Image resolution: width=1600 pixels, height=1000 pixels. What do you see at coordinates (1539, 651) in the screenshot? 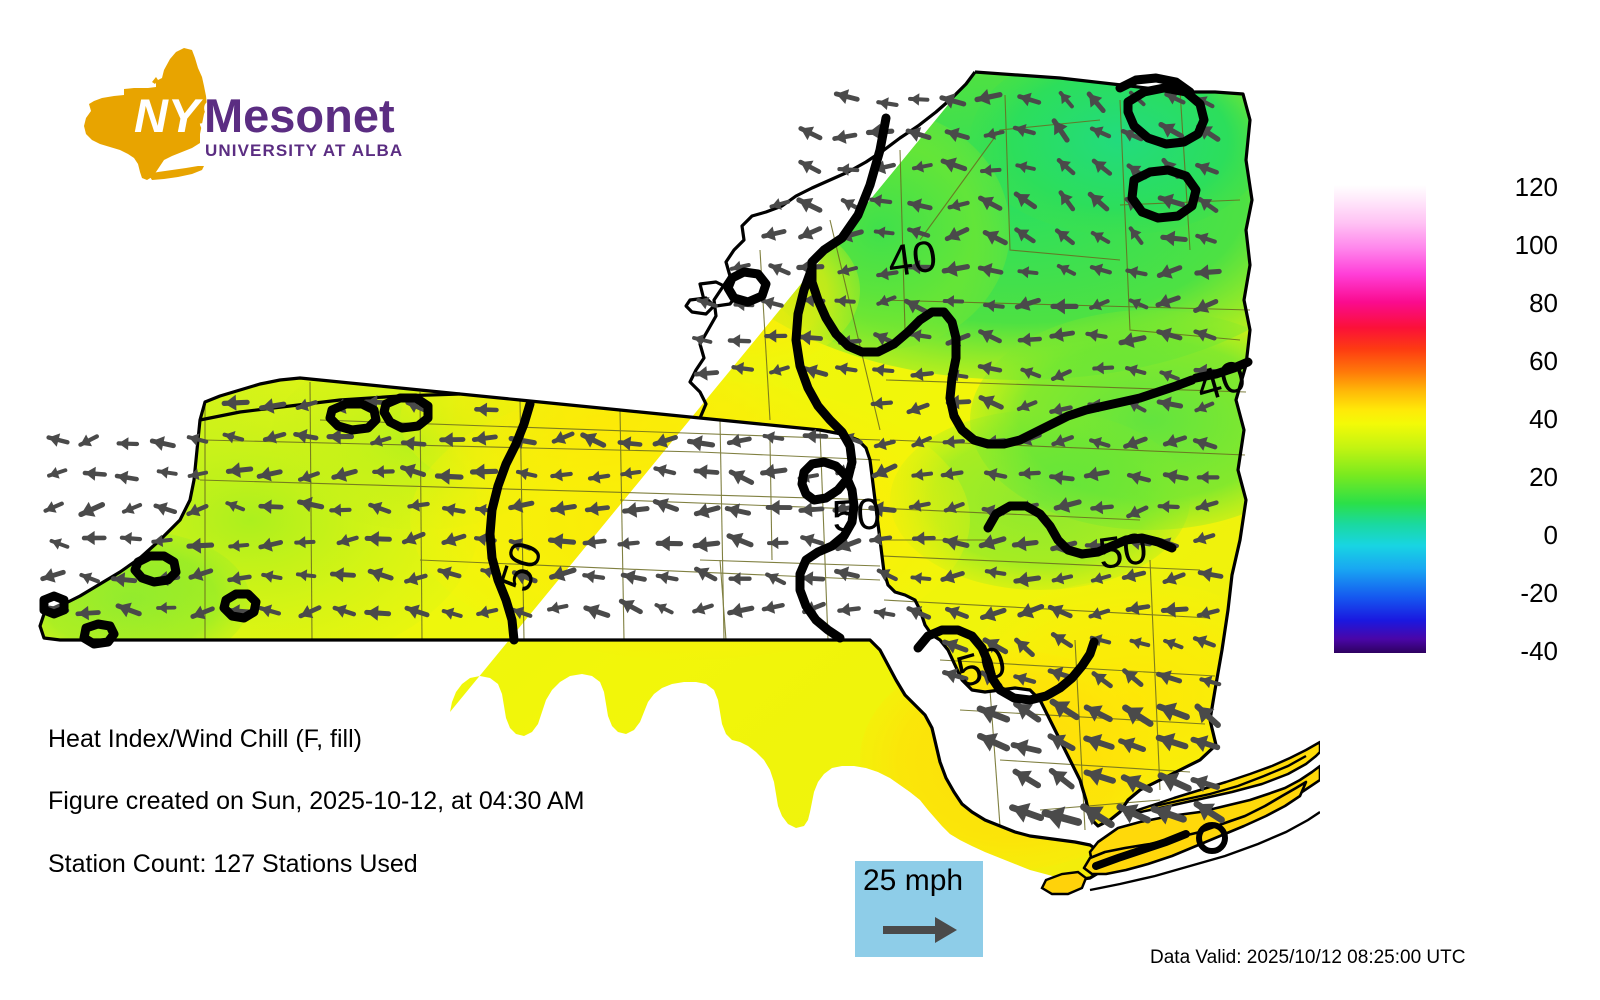
I see `colorbar-tick-neg40: -40` at bounding box center [1539, 651].